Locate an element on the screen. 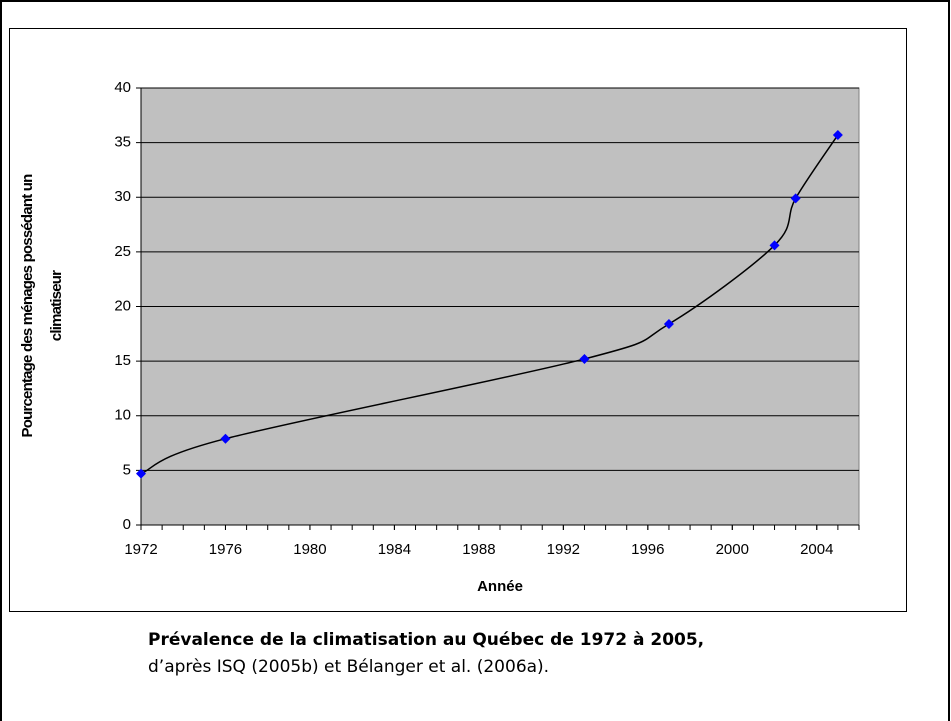 The image size is (951, 721). y-tick-label: 20 is located at coordinates (122, 305).